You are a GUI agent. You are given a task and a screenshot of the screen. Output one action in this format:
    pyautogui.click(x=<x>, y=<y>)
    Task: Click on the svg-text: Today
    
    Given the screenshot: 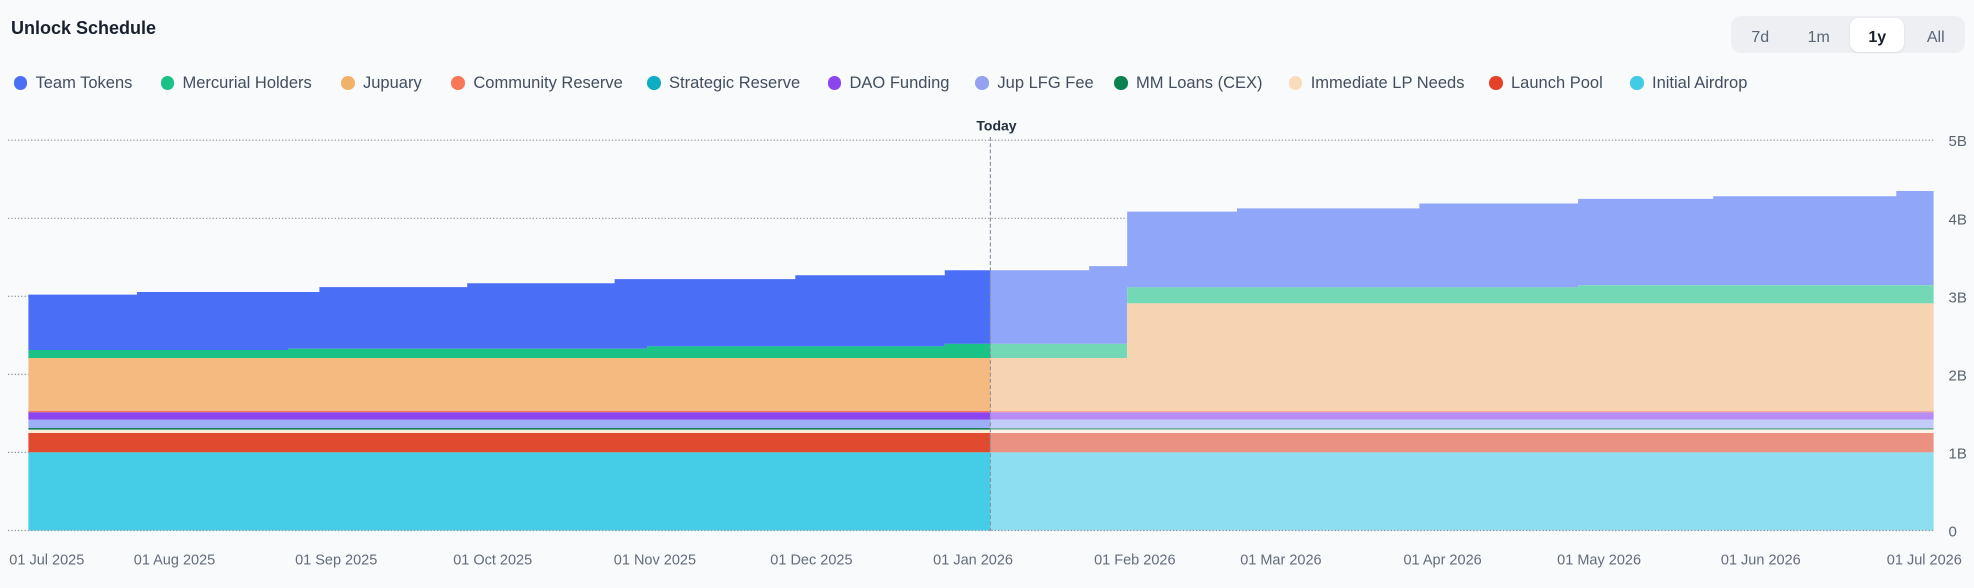 What is the action you would take?
    pyautogui.click(x=996, y=126)
    